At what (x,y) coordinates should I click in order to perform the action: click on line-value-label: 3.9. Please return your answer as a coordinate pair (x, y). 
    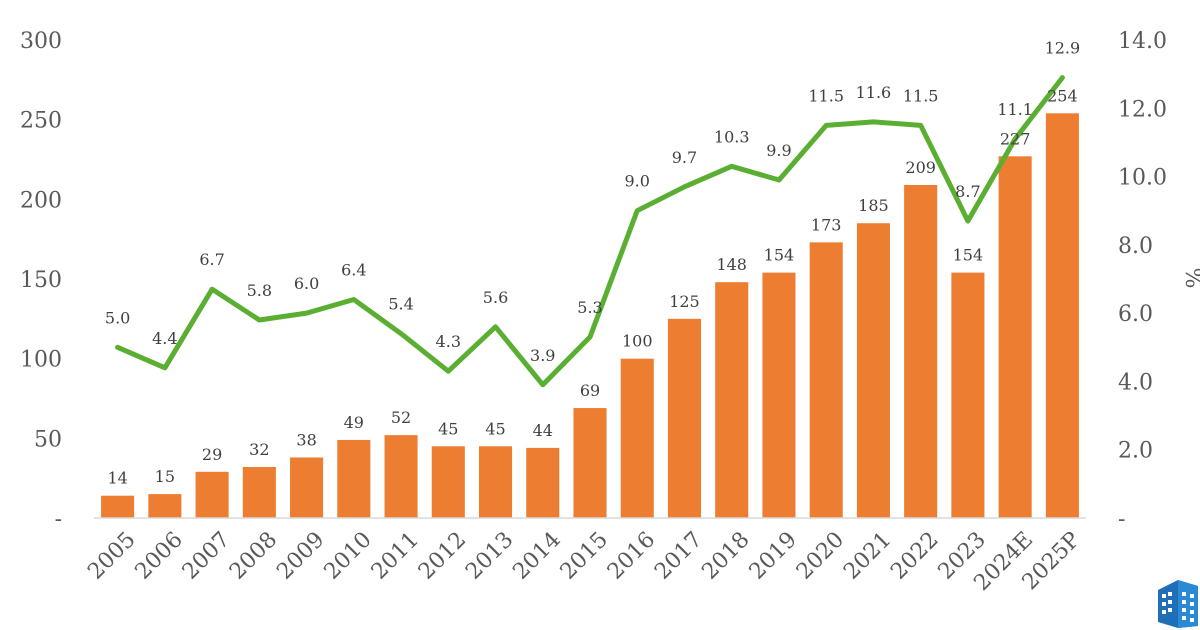
    Looking at the image, I should click on (542, 355).